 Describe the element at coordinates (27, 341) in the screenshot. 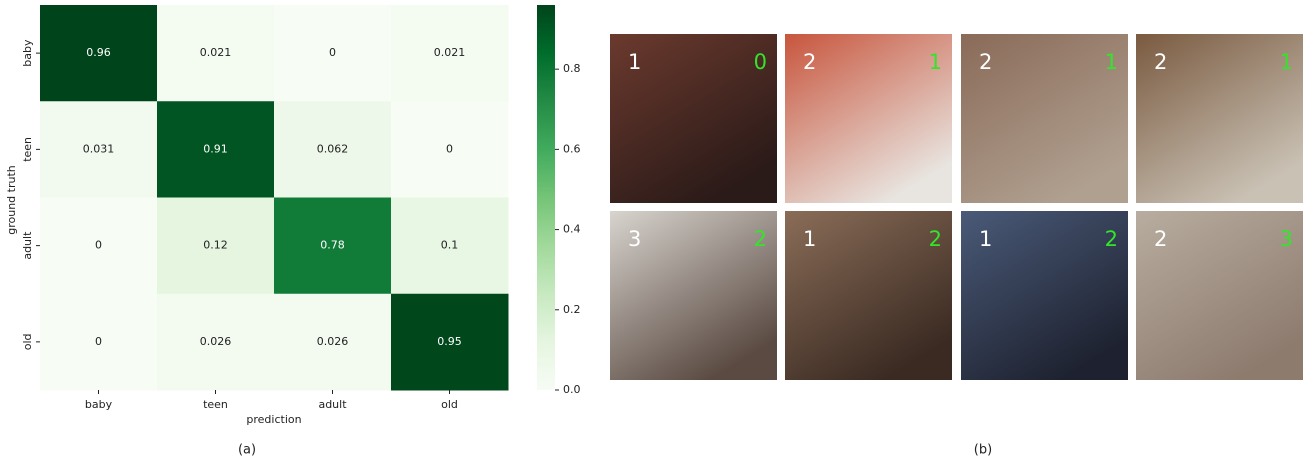

I see `y-tick-label: old` at that location.